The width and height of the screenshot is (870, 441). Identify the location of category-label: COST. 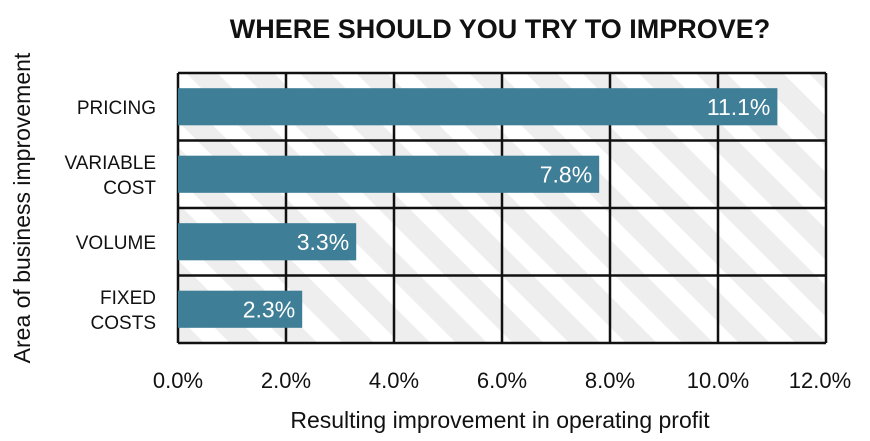
(129, 188).